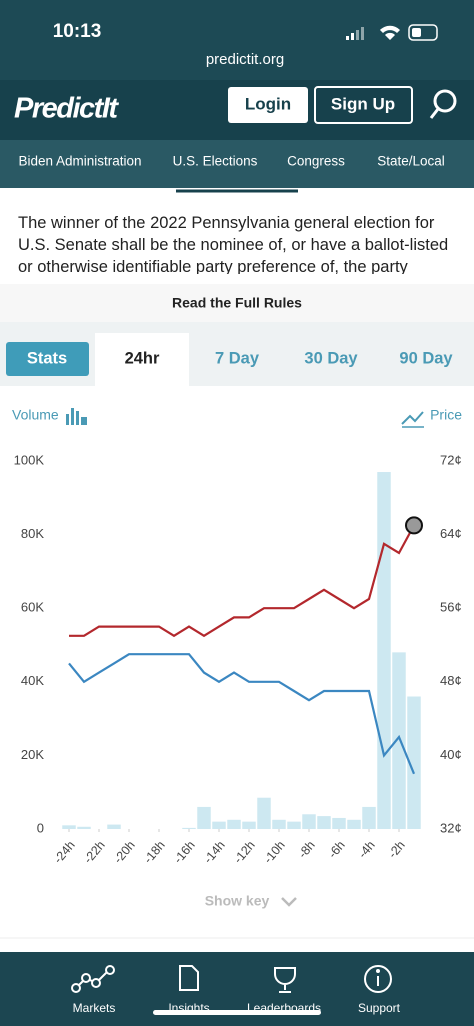 This screenshot has height=1026, width=474. Describe the element at coordinates (76, 416) in the screenshot. I see `volume-icon` at that location.